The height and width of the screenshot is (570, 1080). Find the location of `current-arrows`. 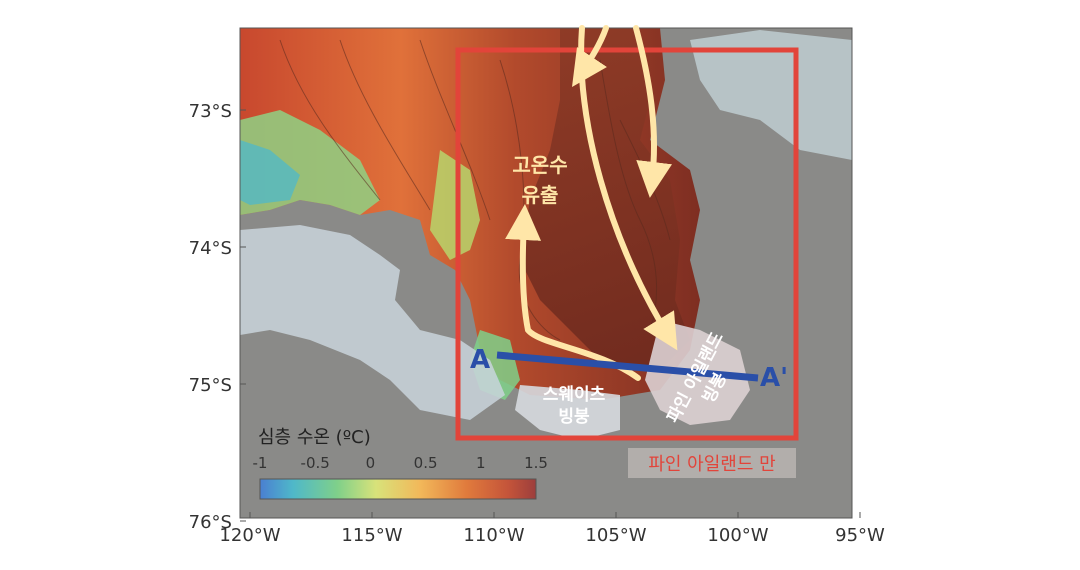

current-arrows is located at coordinates (591, 203).